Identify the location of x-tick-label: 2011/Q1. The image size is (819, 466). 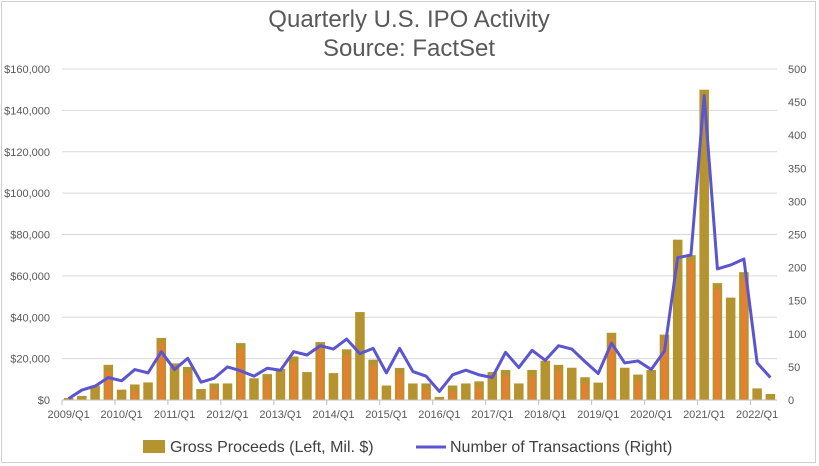
(174, 415).